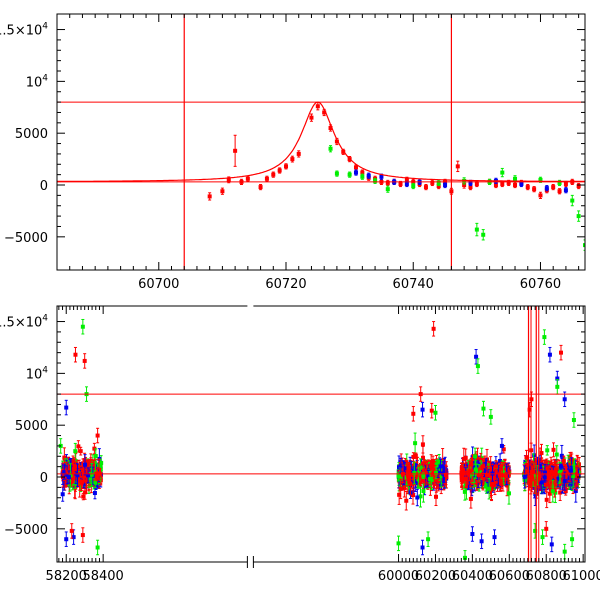  Describe the element at coordinates (158, 284) in the screenshot. I see `x-tick-label: 60700` at that location.